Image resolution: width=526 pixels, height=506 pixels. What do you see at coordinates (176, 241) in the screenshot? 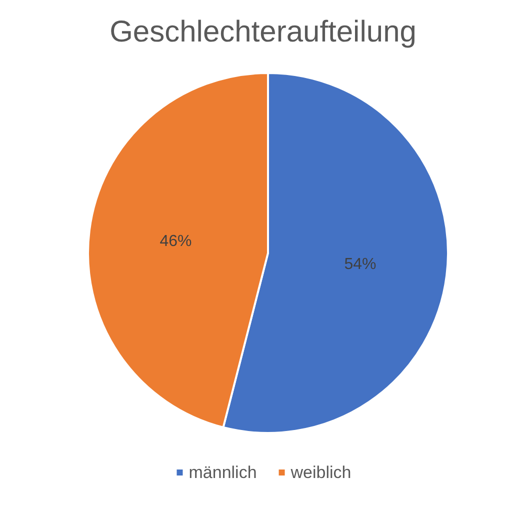
I see `data-label: 46%` at bounding box center [176, 241].